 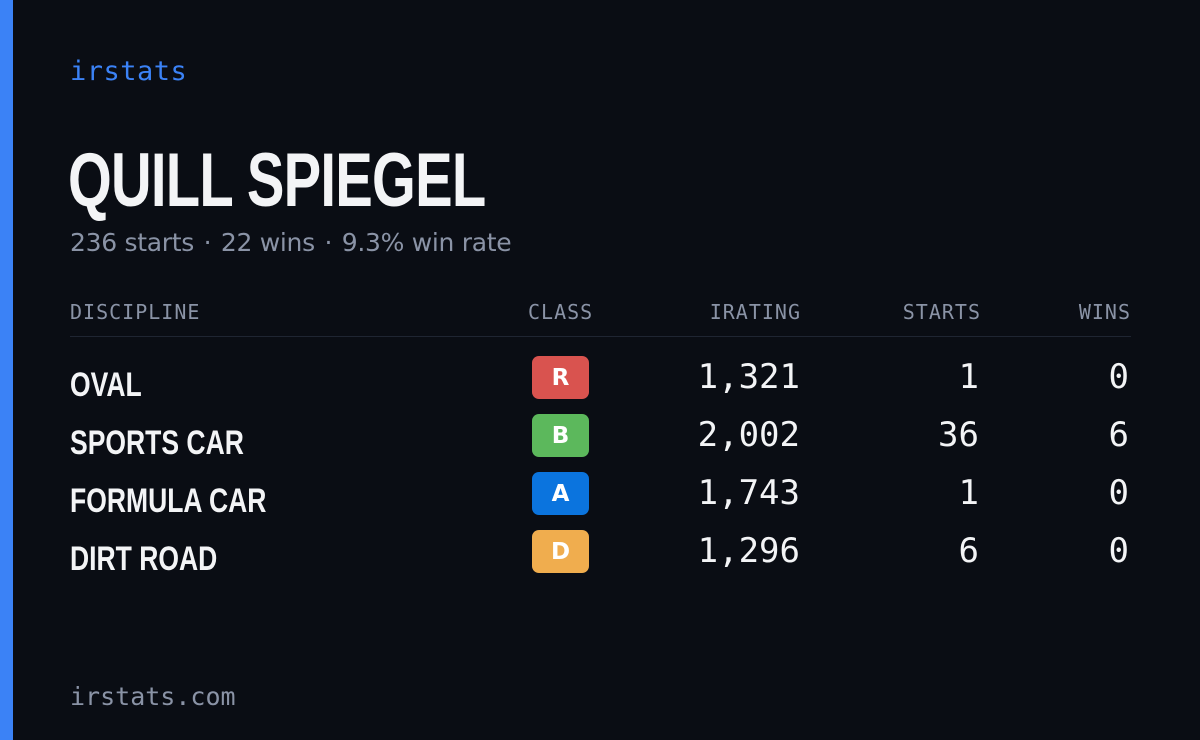 What do you see at coordinates (600, 505) in the screenshot?
I see `table-row: FORMULA CAR A 1,743 1 0` at bounding box center [600, 505].